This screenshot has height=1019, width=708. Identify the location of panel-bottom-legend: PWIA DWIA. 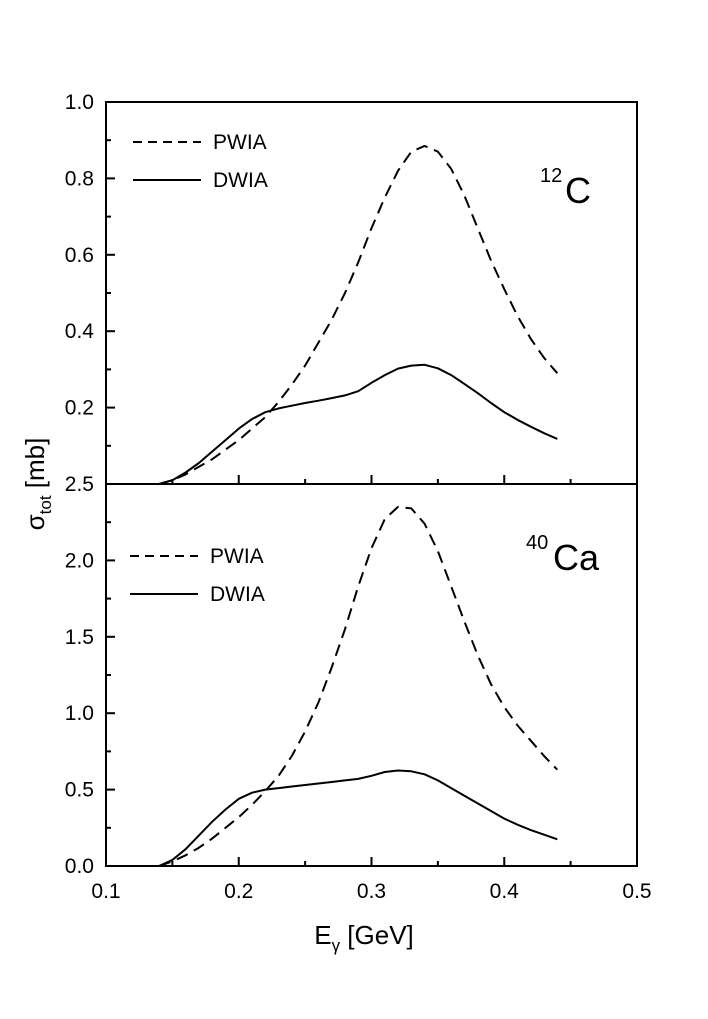
(197, 575).